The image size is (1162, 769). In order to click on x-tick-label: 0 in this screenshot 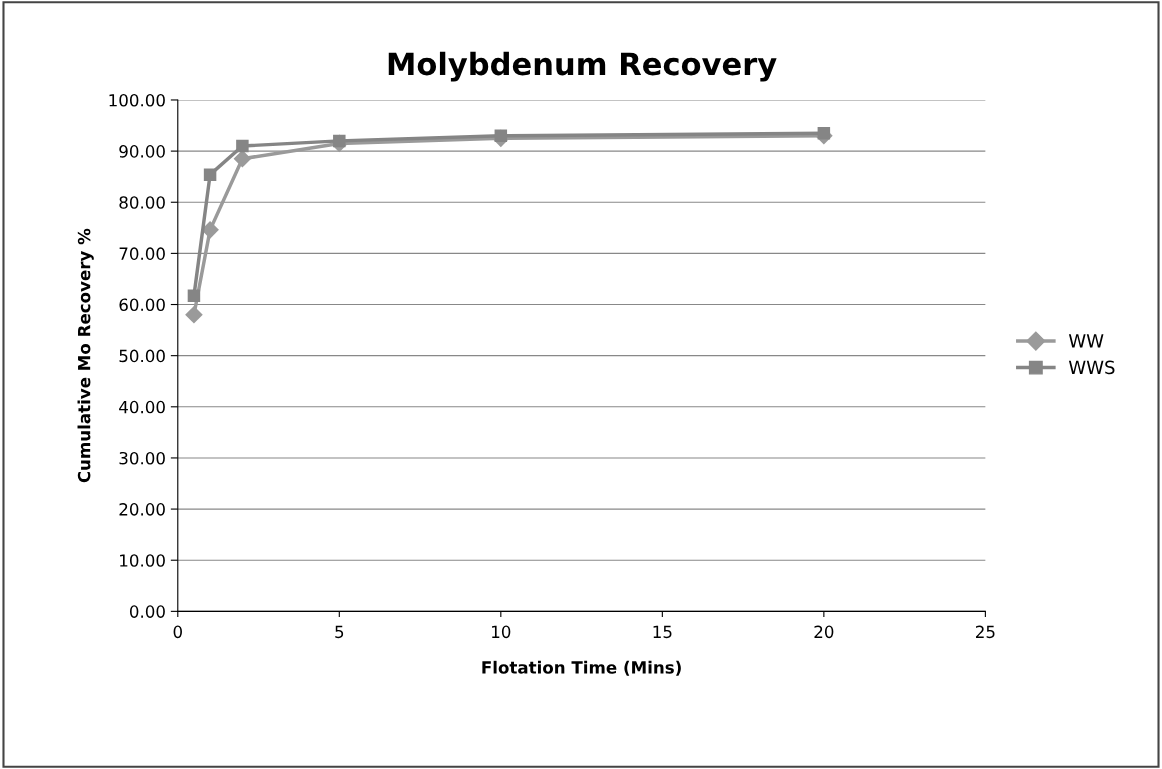, I will do `click(177, 632)`.